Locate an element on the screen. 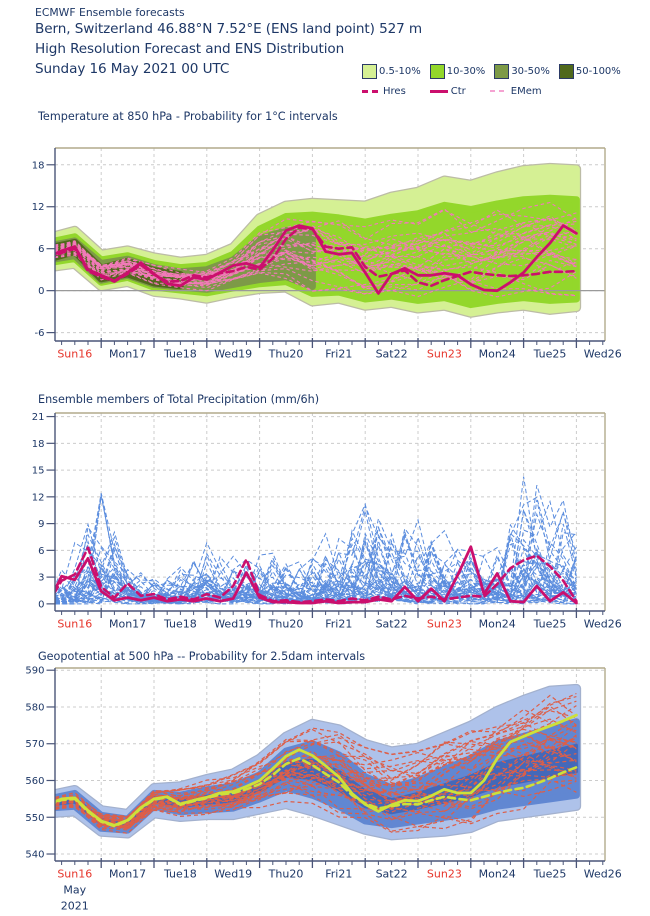  legend-band-item: 0.5-10% is located at coordinates (391, 71).